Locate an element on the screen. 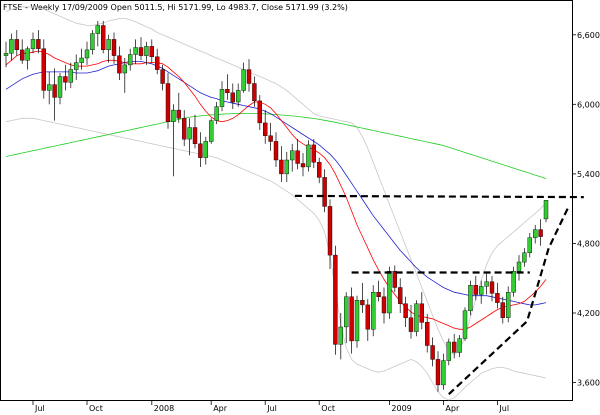 The height and width of the screenshot is (415, 600). y-tick-label: 4,200 is located at coordinates (588, 313).